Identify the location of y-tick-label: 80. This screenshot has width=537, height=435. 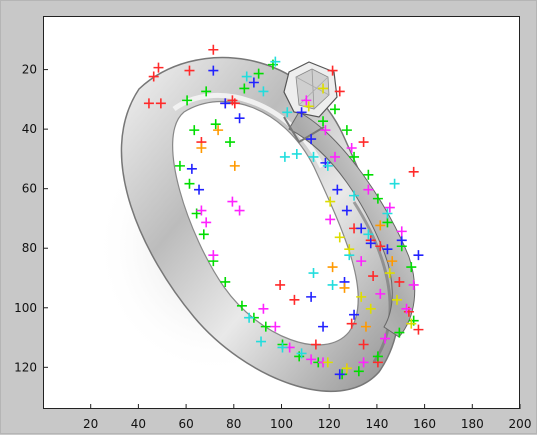
(29, 248).